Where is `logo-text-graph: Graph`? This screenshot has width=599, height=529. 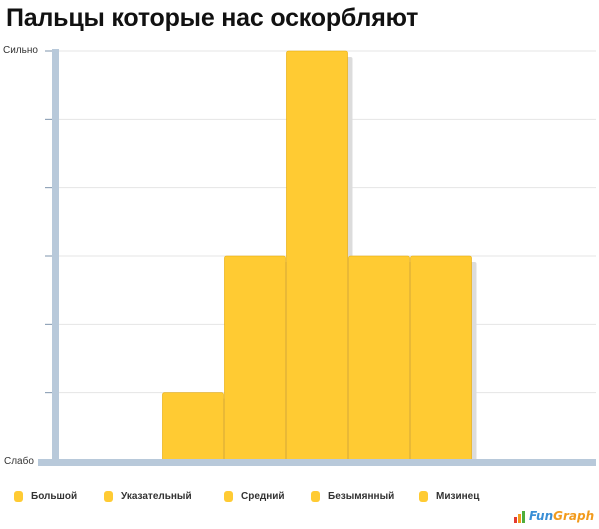
logo-text-graph: Graph is located at coordinates (574, 516).